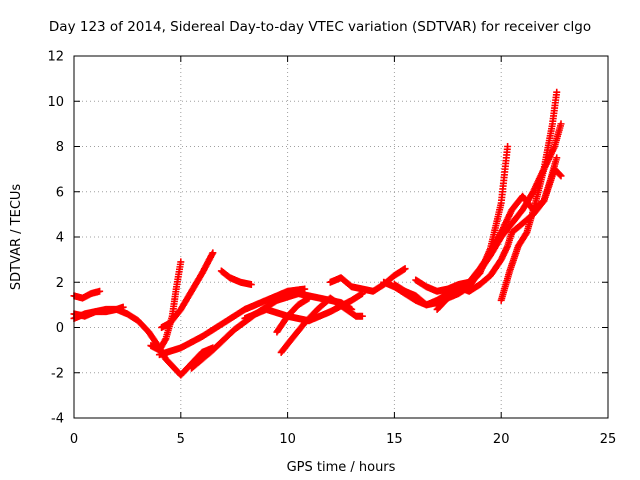 This screenshot has width=640, height=480. I want to click on x-axis-label: GPS time / hours, so click(341, 467).